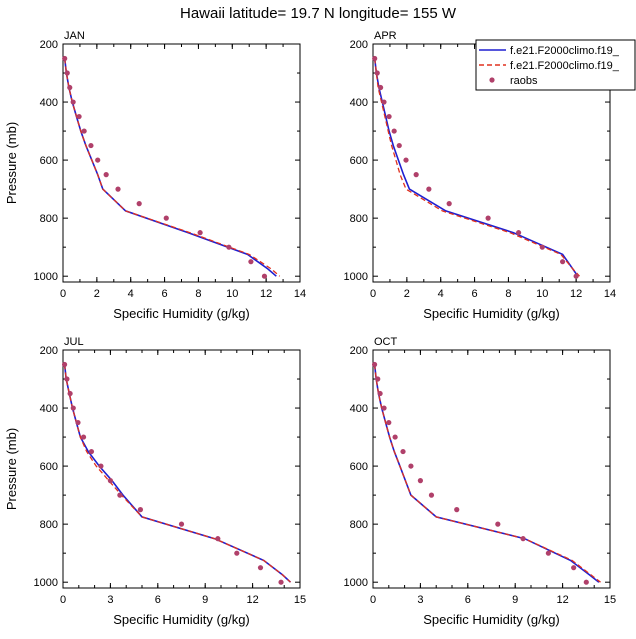 Image resolution: width=636 pixels, height=639 pixels. Describe the element at coordinates (74, 342) in the screenshot. I see `panel-label: JUL` at that location.